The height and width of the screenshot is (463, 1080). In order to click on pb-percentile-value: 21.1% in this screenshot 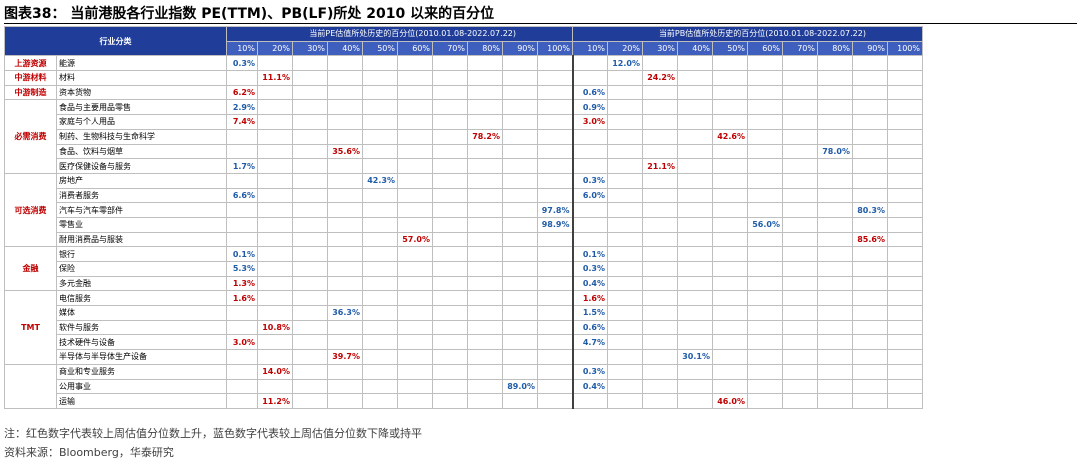, I will do `click(660, 166)`.